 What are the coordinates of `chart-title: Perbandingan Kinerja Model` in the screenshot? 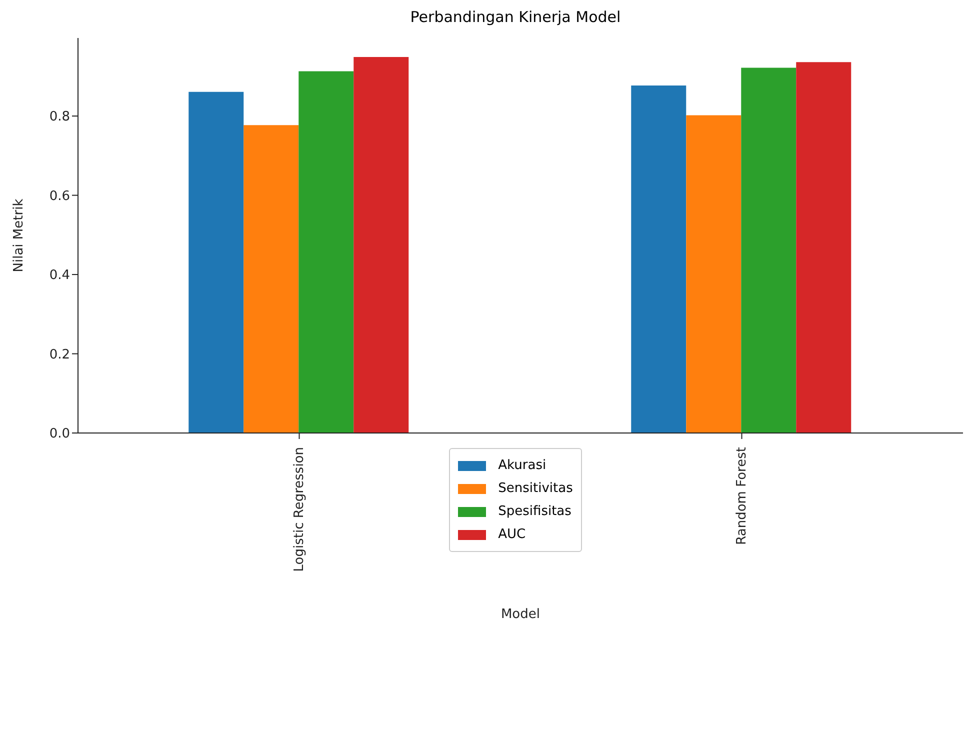 It's located at (515, 18).